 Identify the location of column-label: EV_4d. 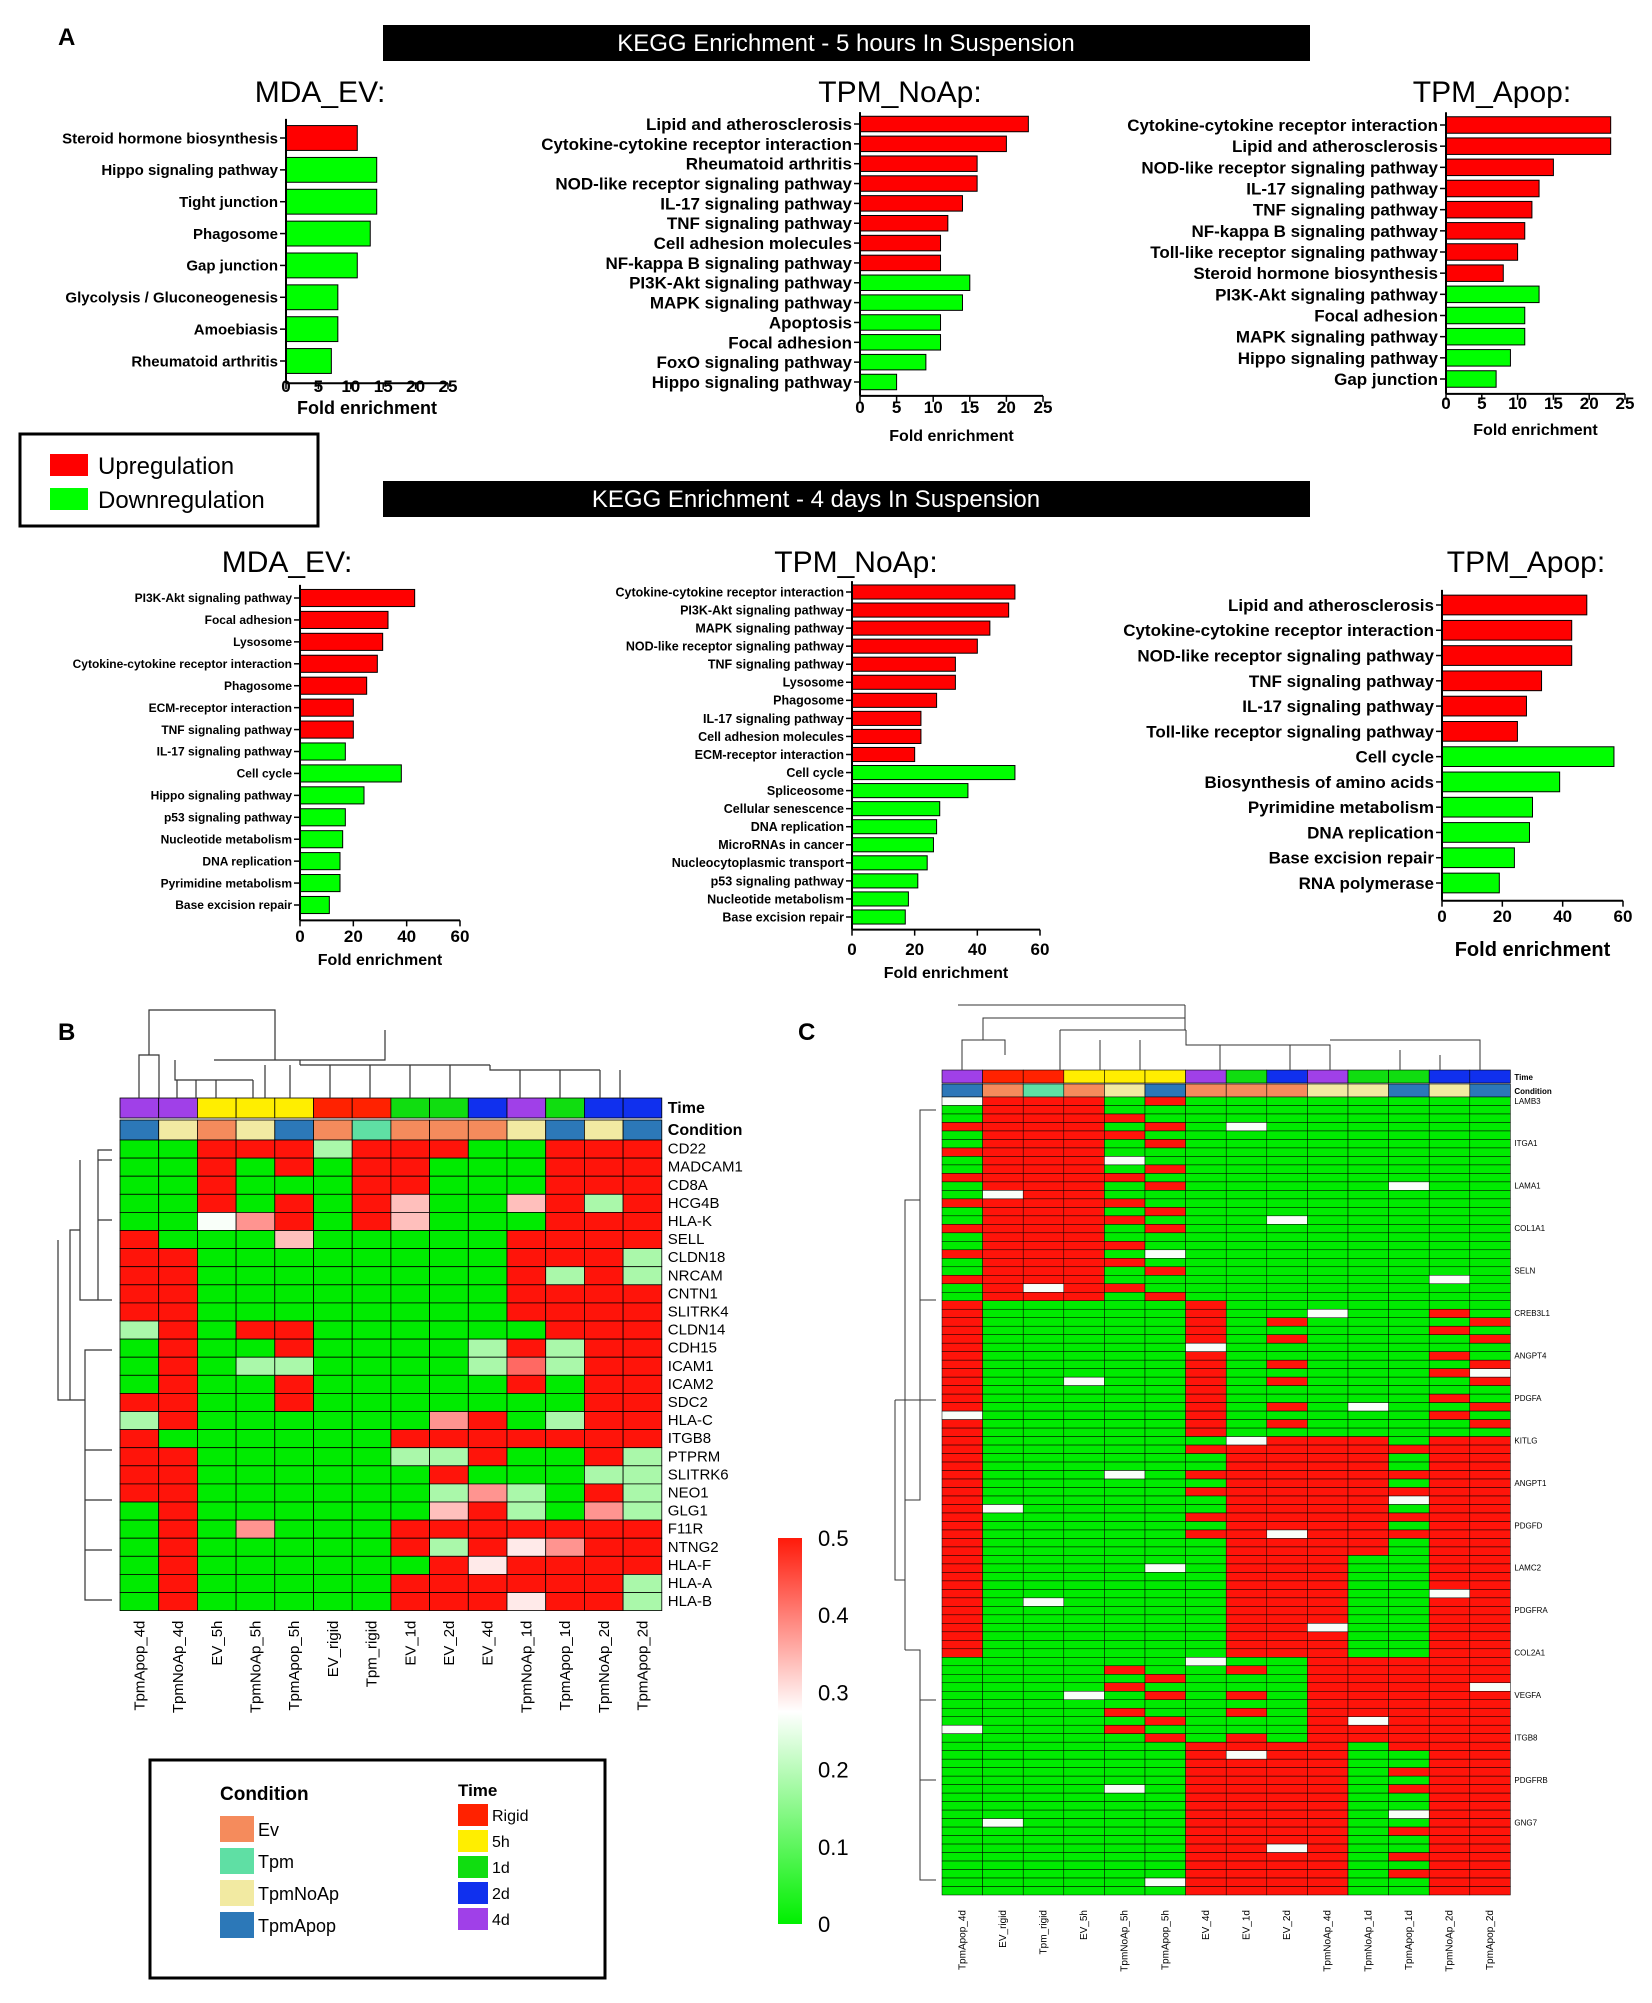
(1206, 1925).